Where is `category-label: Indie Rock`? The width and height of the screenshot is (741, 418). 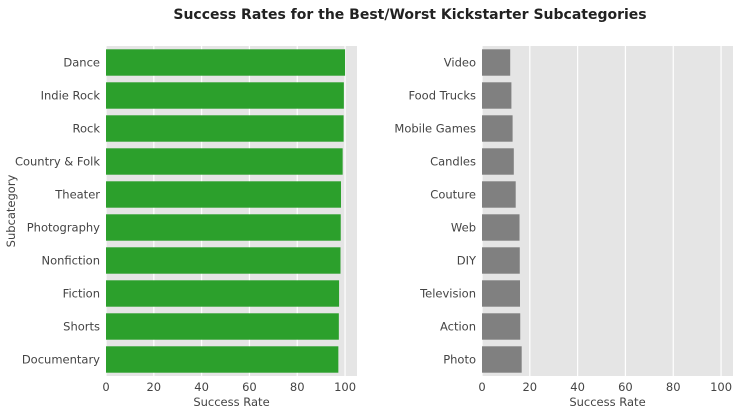
category-label: Indie Rock is located at coordinates (71, 96).